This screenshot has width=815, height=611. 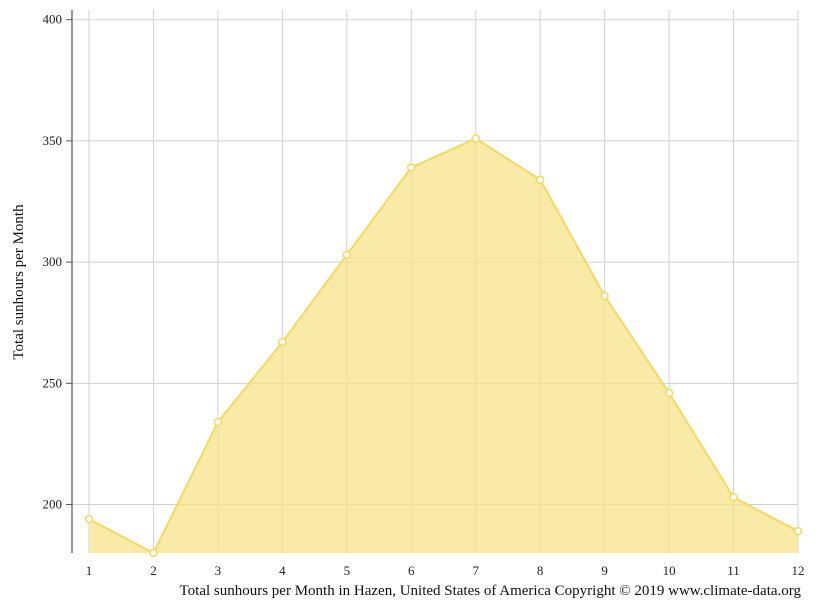 What do you see at coordinates (604, 570) in the screenshot?
I see `x-tick-label-9: 9` at bounding box center [604, 570].